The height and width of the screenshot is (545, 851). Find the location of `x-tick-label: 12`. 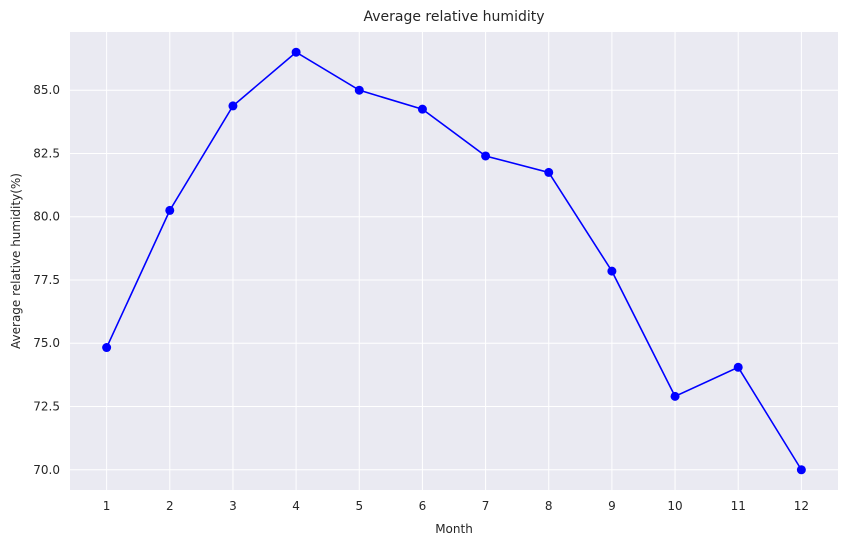

x-tick-label: 12 is located at coordinates (801, 506).